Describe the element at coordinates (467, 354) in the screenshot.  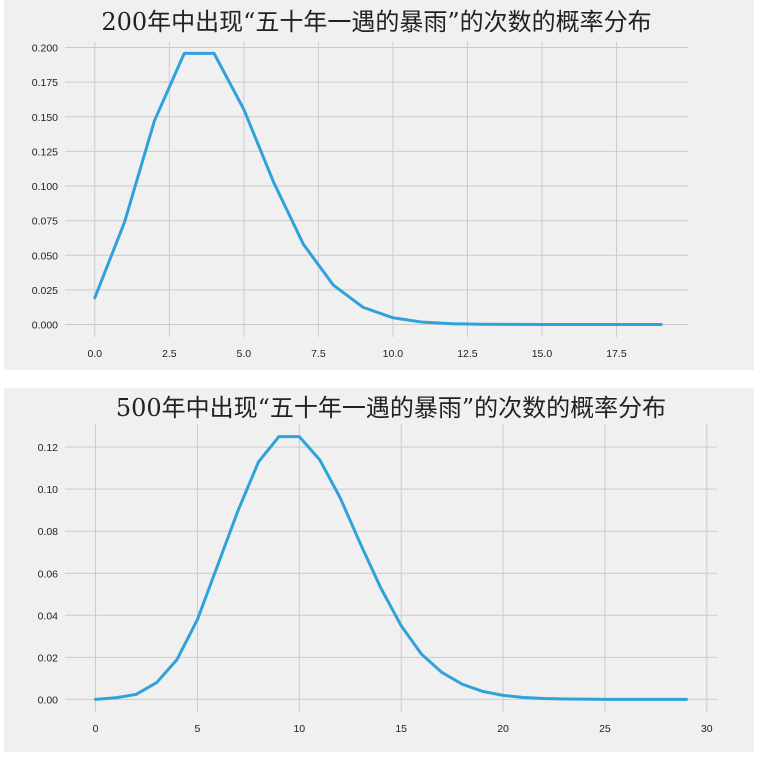
I see `x-tick-label: 12.5` at that location.